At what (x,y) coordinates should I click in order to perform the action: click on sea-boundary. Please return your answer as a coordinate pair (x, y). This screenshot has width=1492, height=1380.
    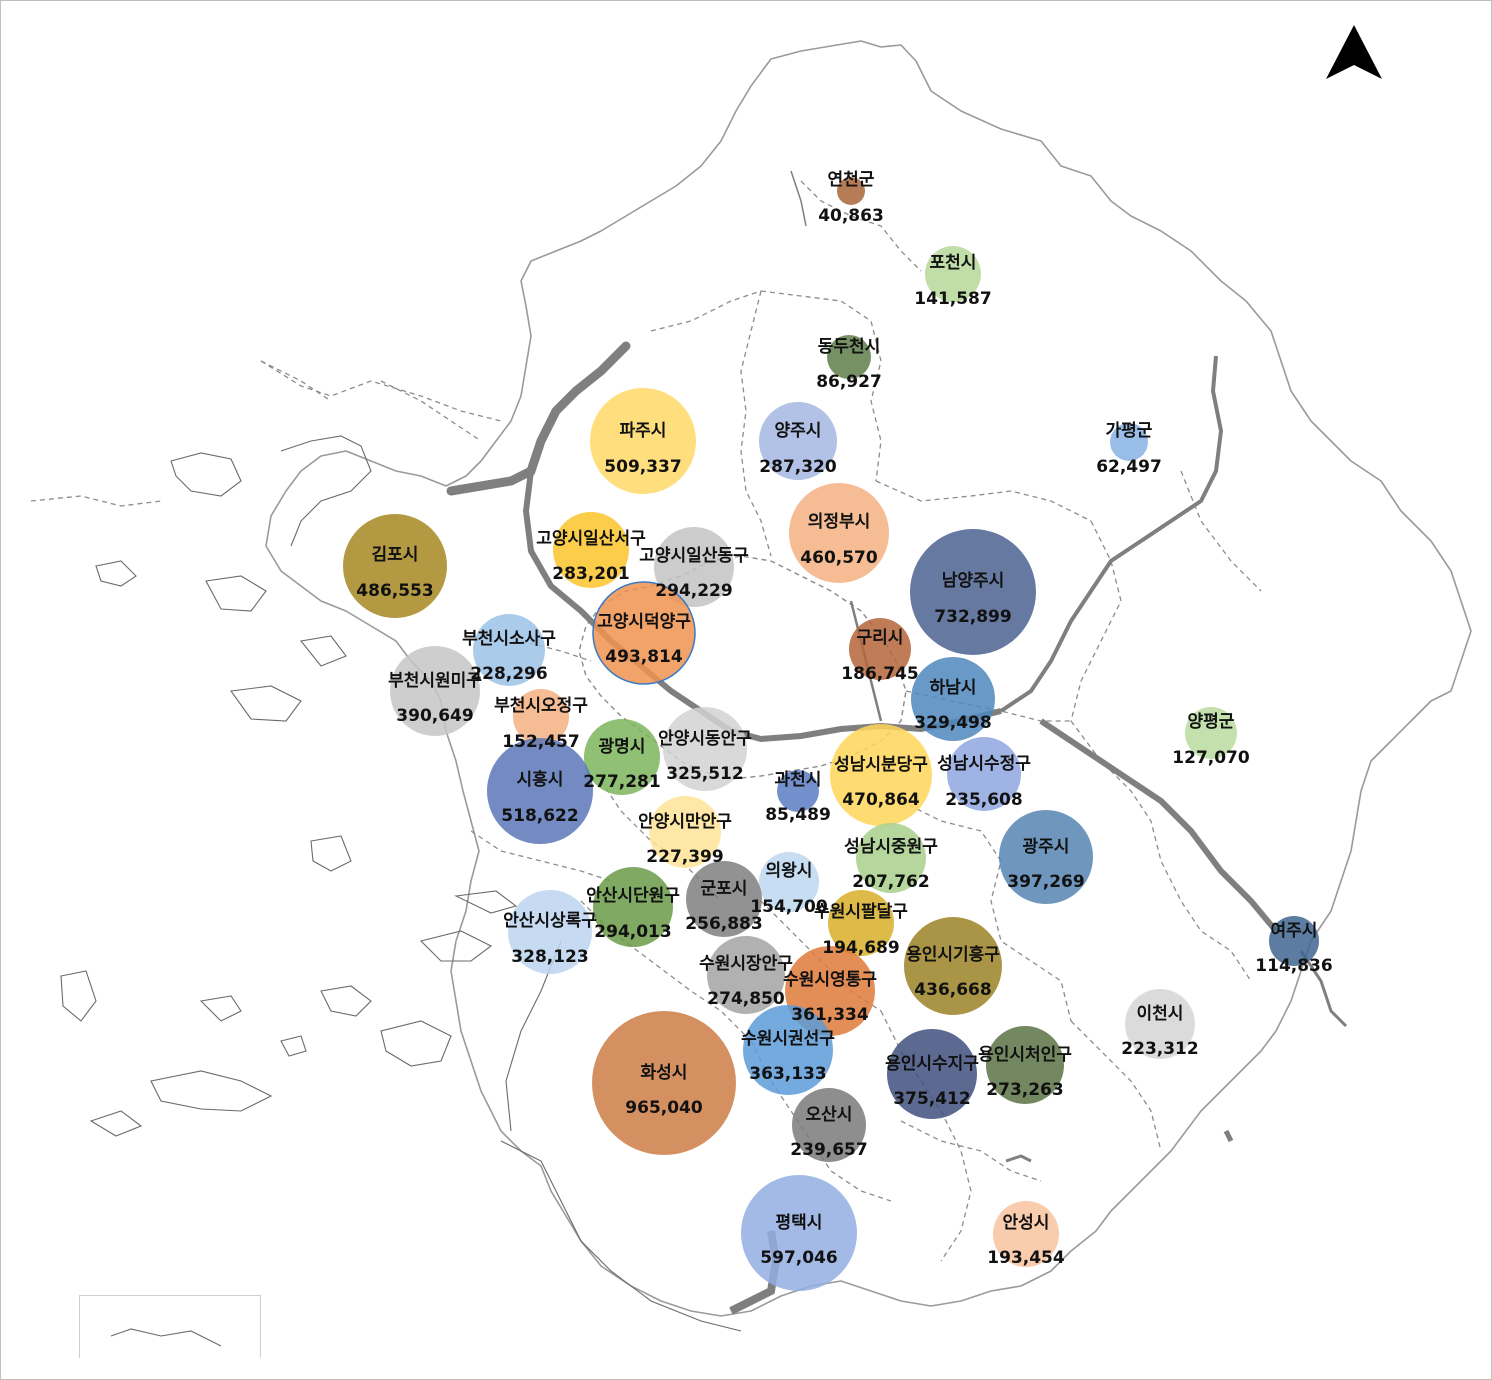
    Looking at the image, I should click on (381, 391).